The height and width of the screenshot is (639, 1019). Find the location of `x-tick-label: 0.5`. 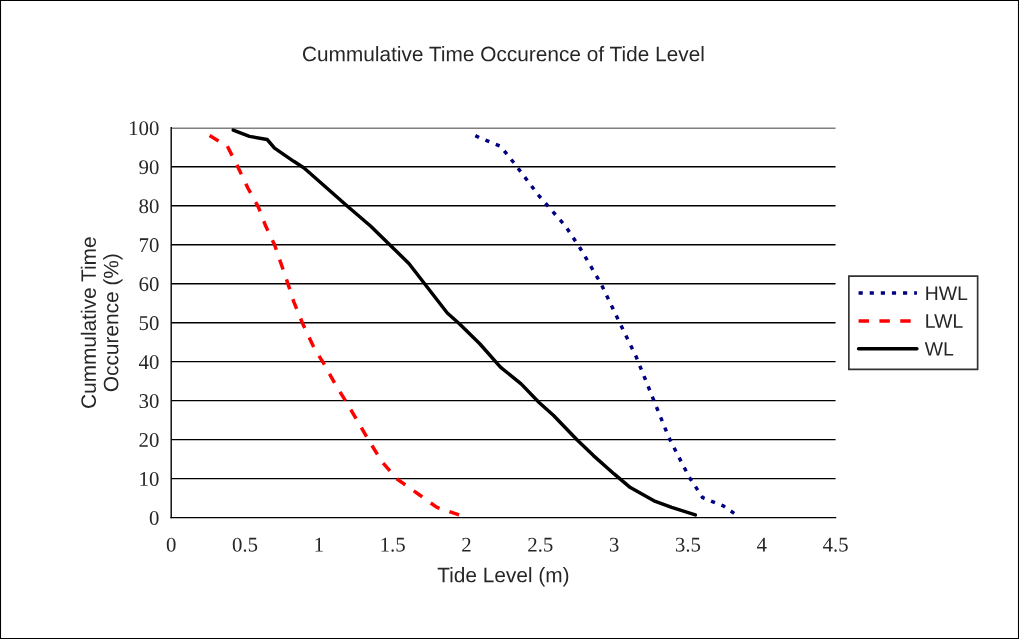

x-tick-label: 0.5 is located at coordinates (245, 544).